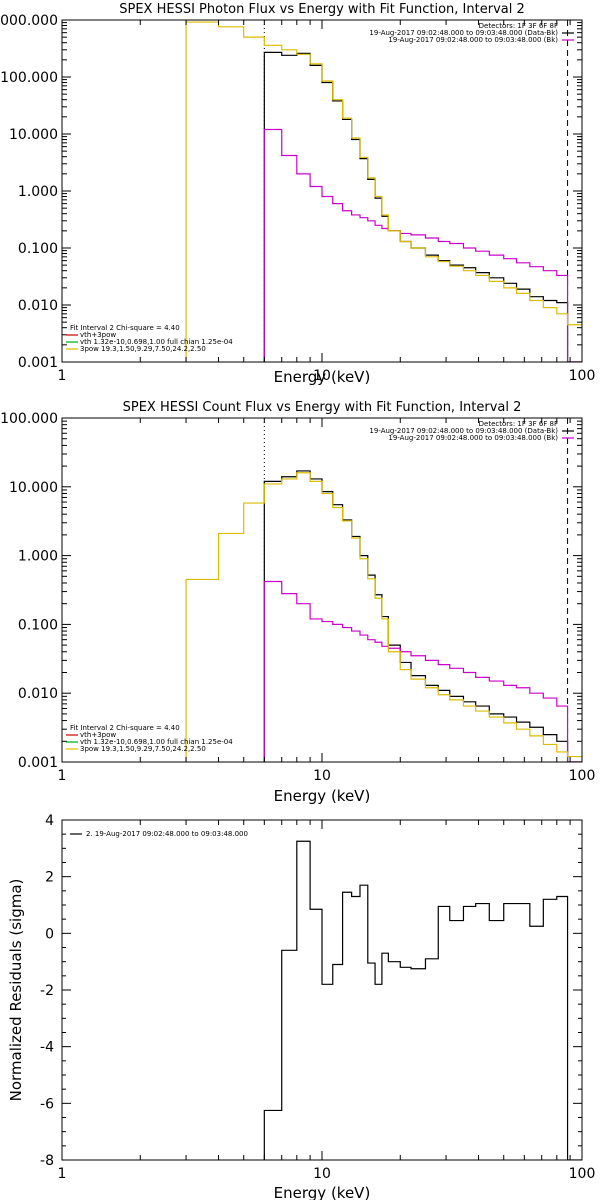  What do you see at coordinates (47, 1104) in the screenshot?
I see `y-tick-label: -6` at bounding box center [47, 1104].